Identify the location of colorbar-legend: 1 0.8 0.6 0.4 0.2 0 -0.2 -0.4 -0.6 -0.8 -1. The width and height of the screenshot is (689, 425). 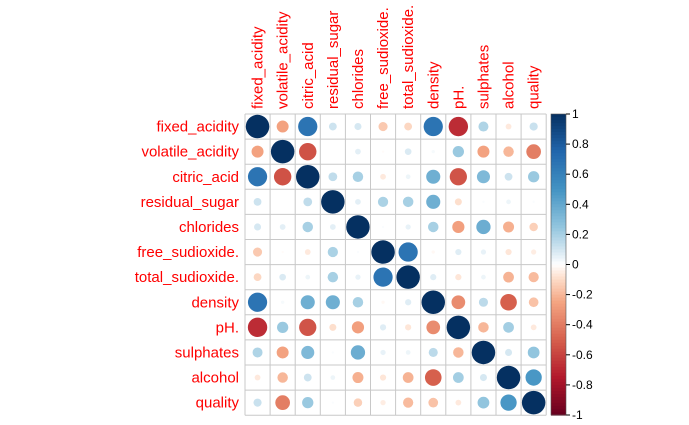
(571, 264).